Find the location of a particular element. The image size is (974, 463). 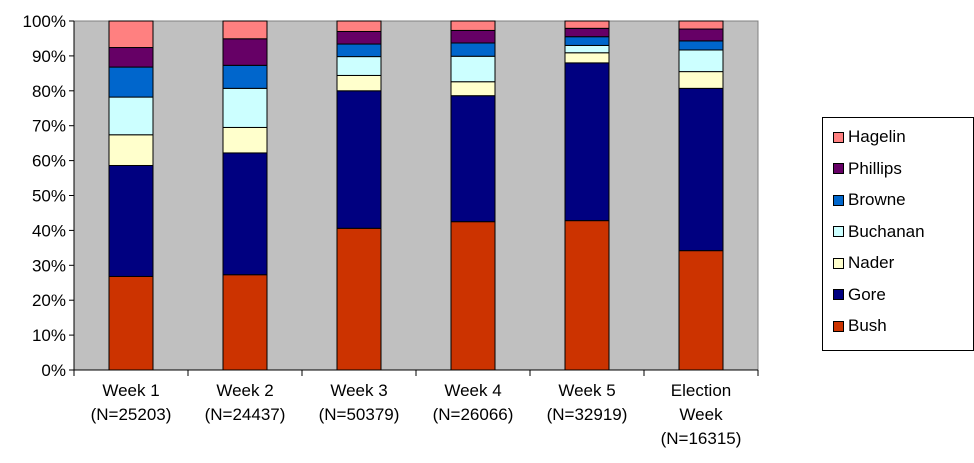

x-tick-label: (N=50379) is located at coordinates (359, 414).